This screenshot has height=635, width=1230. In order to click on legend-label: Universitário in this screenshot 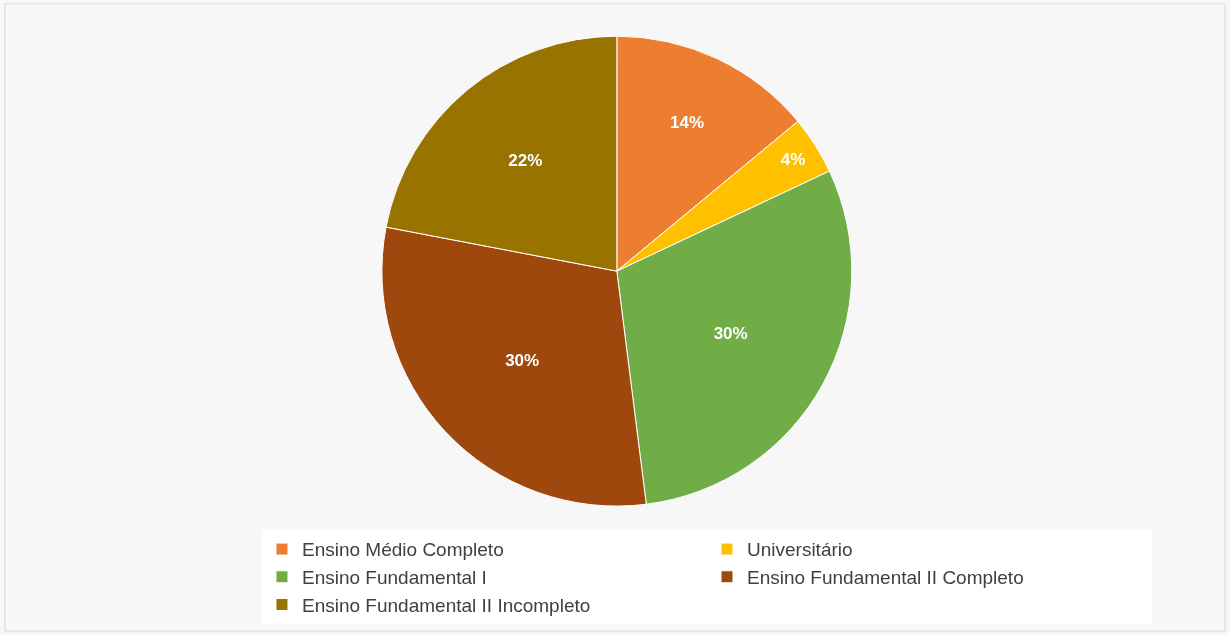, I will do `click(799, 550)`.